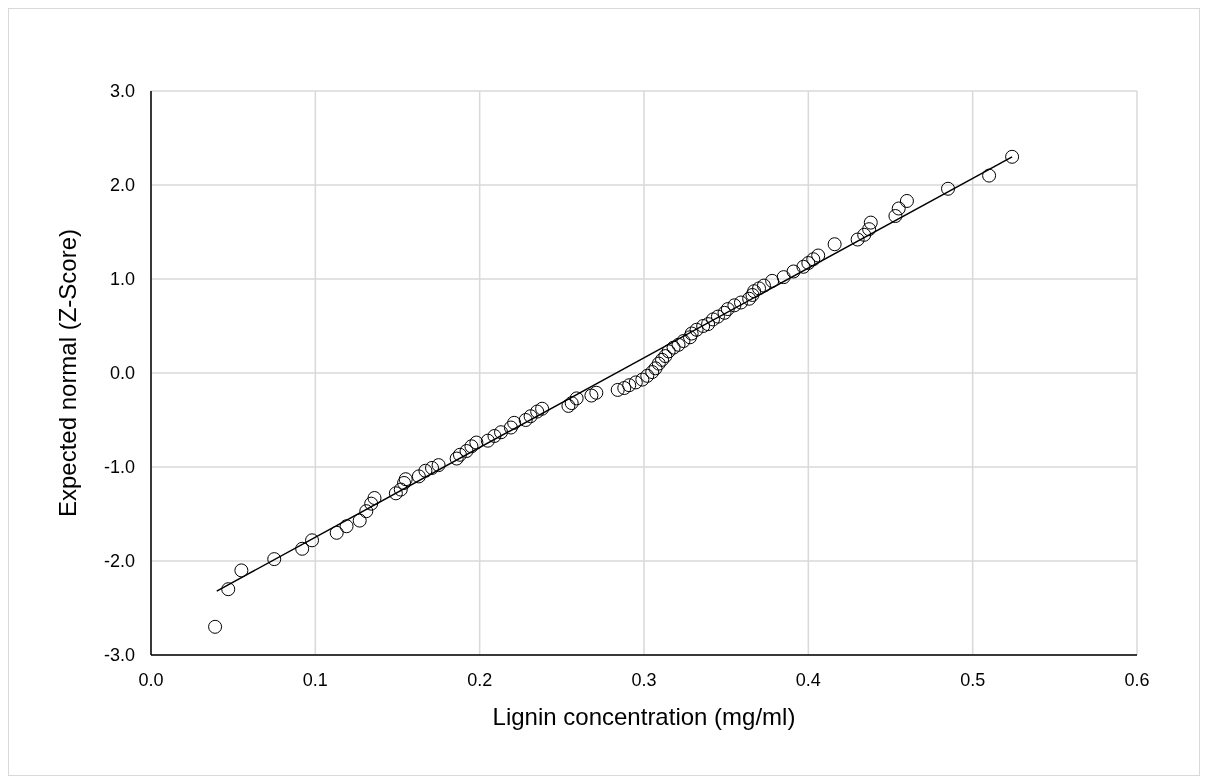 The height and width of the screenshot is (784, 1208). Describe the element at coordinates (67, 373) in the screenshot. I see `y-axis-title: Expected normal (Z-Score)` at that location.